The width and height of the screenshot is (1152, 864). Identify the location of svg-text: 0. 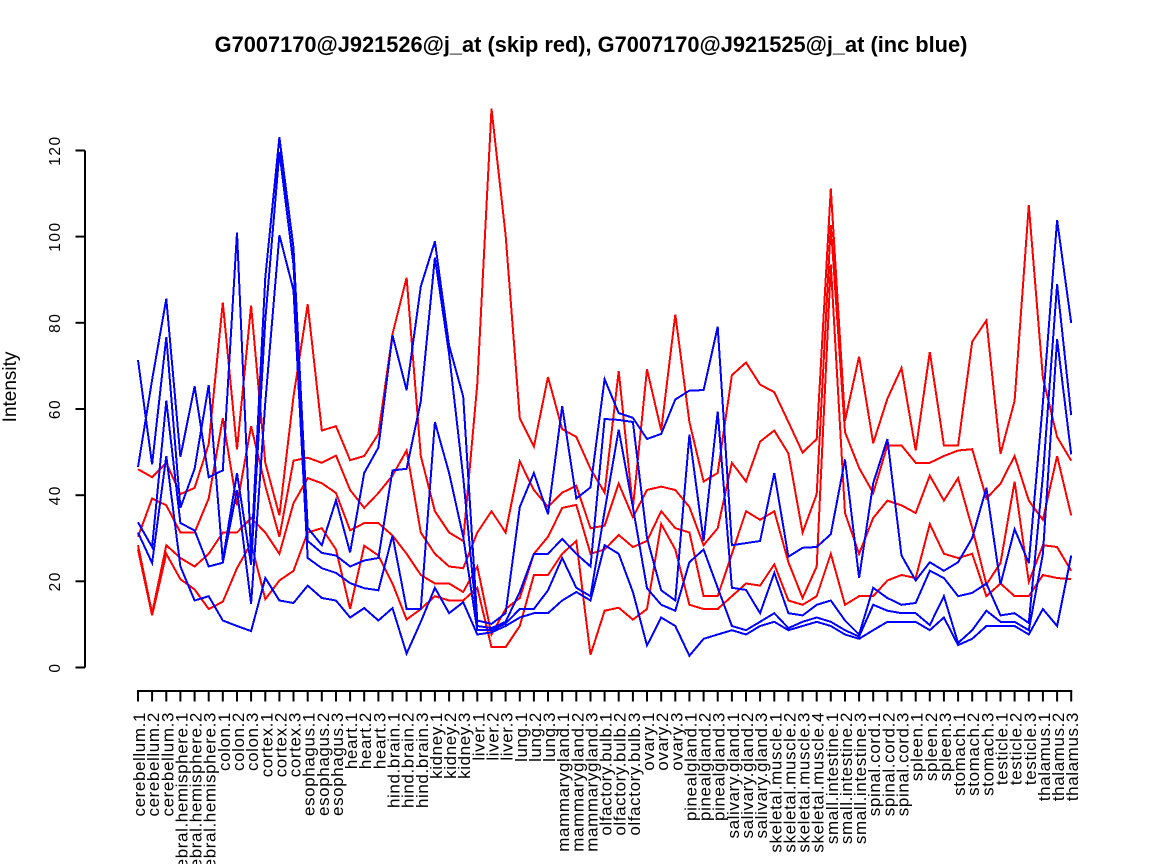
(55, 667).